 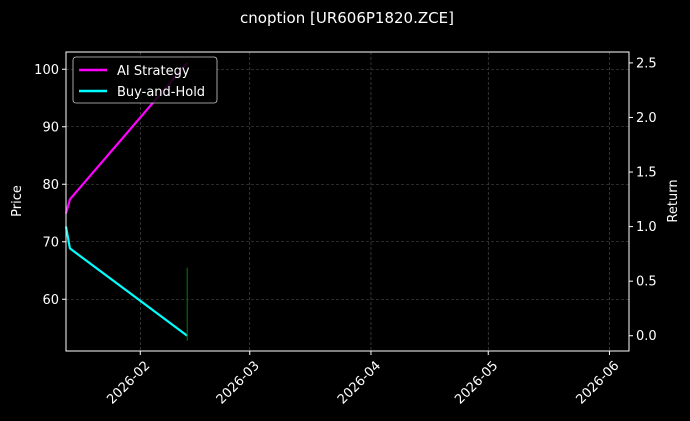 What do you see at coordinates (126, 281) in the screenshot?
I see `series-line-buy-and-hold` at bounding box center [126, 281].